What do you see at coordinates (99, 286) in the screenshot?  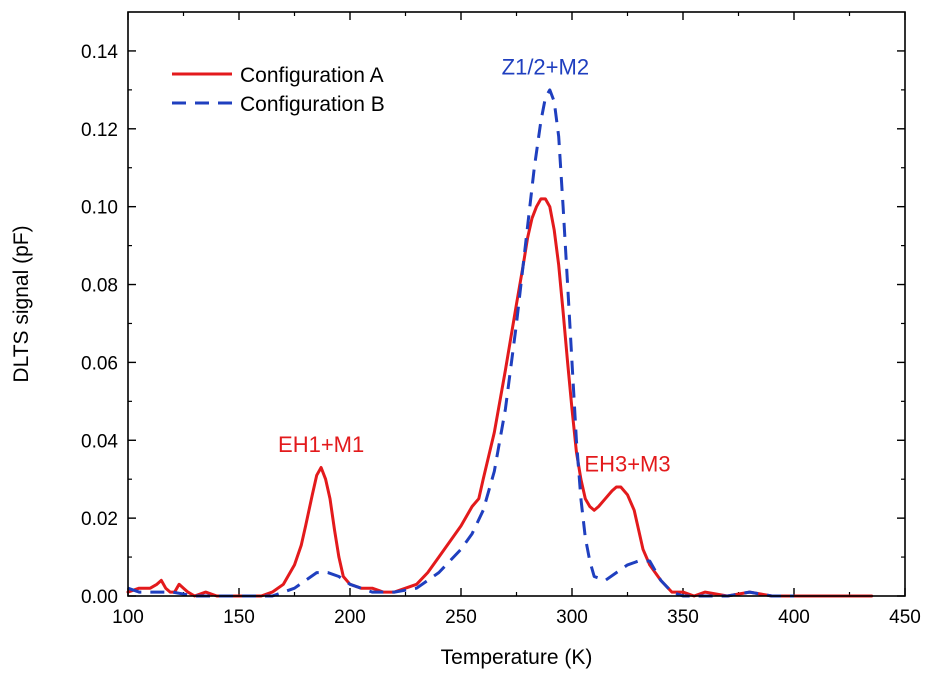 I see `y-tick-label: 0.08` at bounding box center [99, 286].